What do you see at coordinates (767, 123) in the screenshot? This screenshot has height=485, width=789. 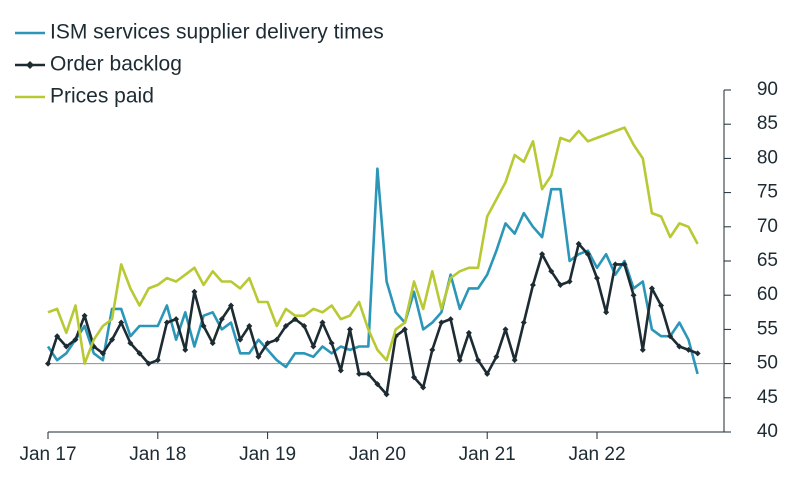 I see `y-tick-label: 85` at bounding box center [767, 123].